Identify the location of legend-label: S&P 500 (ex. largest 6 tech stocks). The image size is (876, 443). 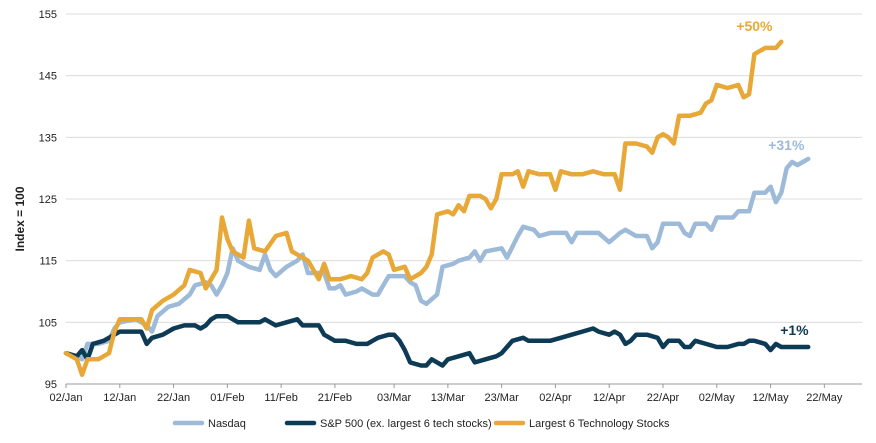
(406, 424).